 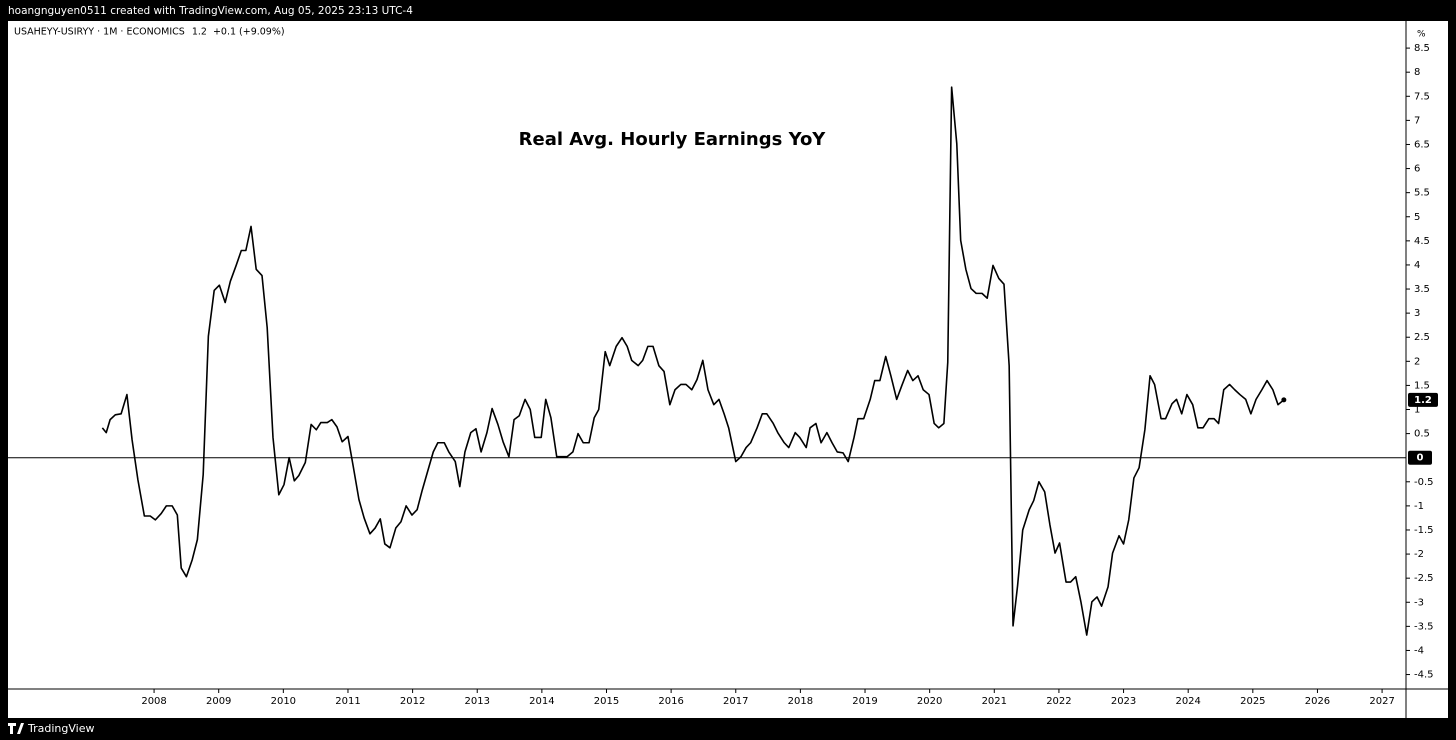 I want to click on y-tick-label: 1.5, so click(x=1422, y=385).